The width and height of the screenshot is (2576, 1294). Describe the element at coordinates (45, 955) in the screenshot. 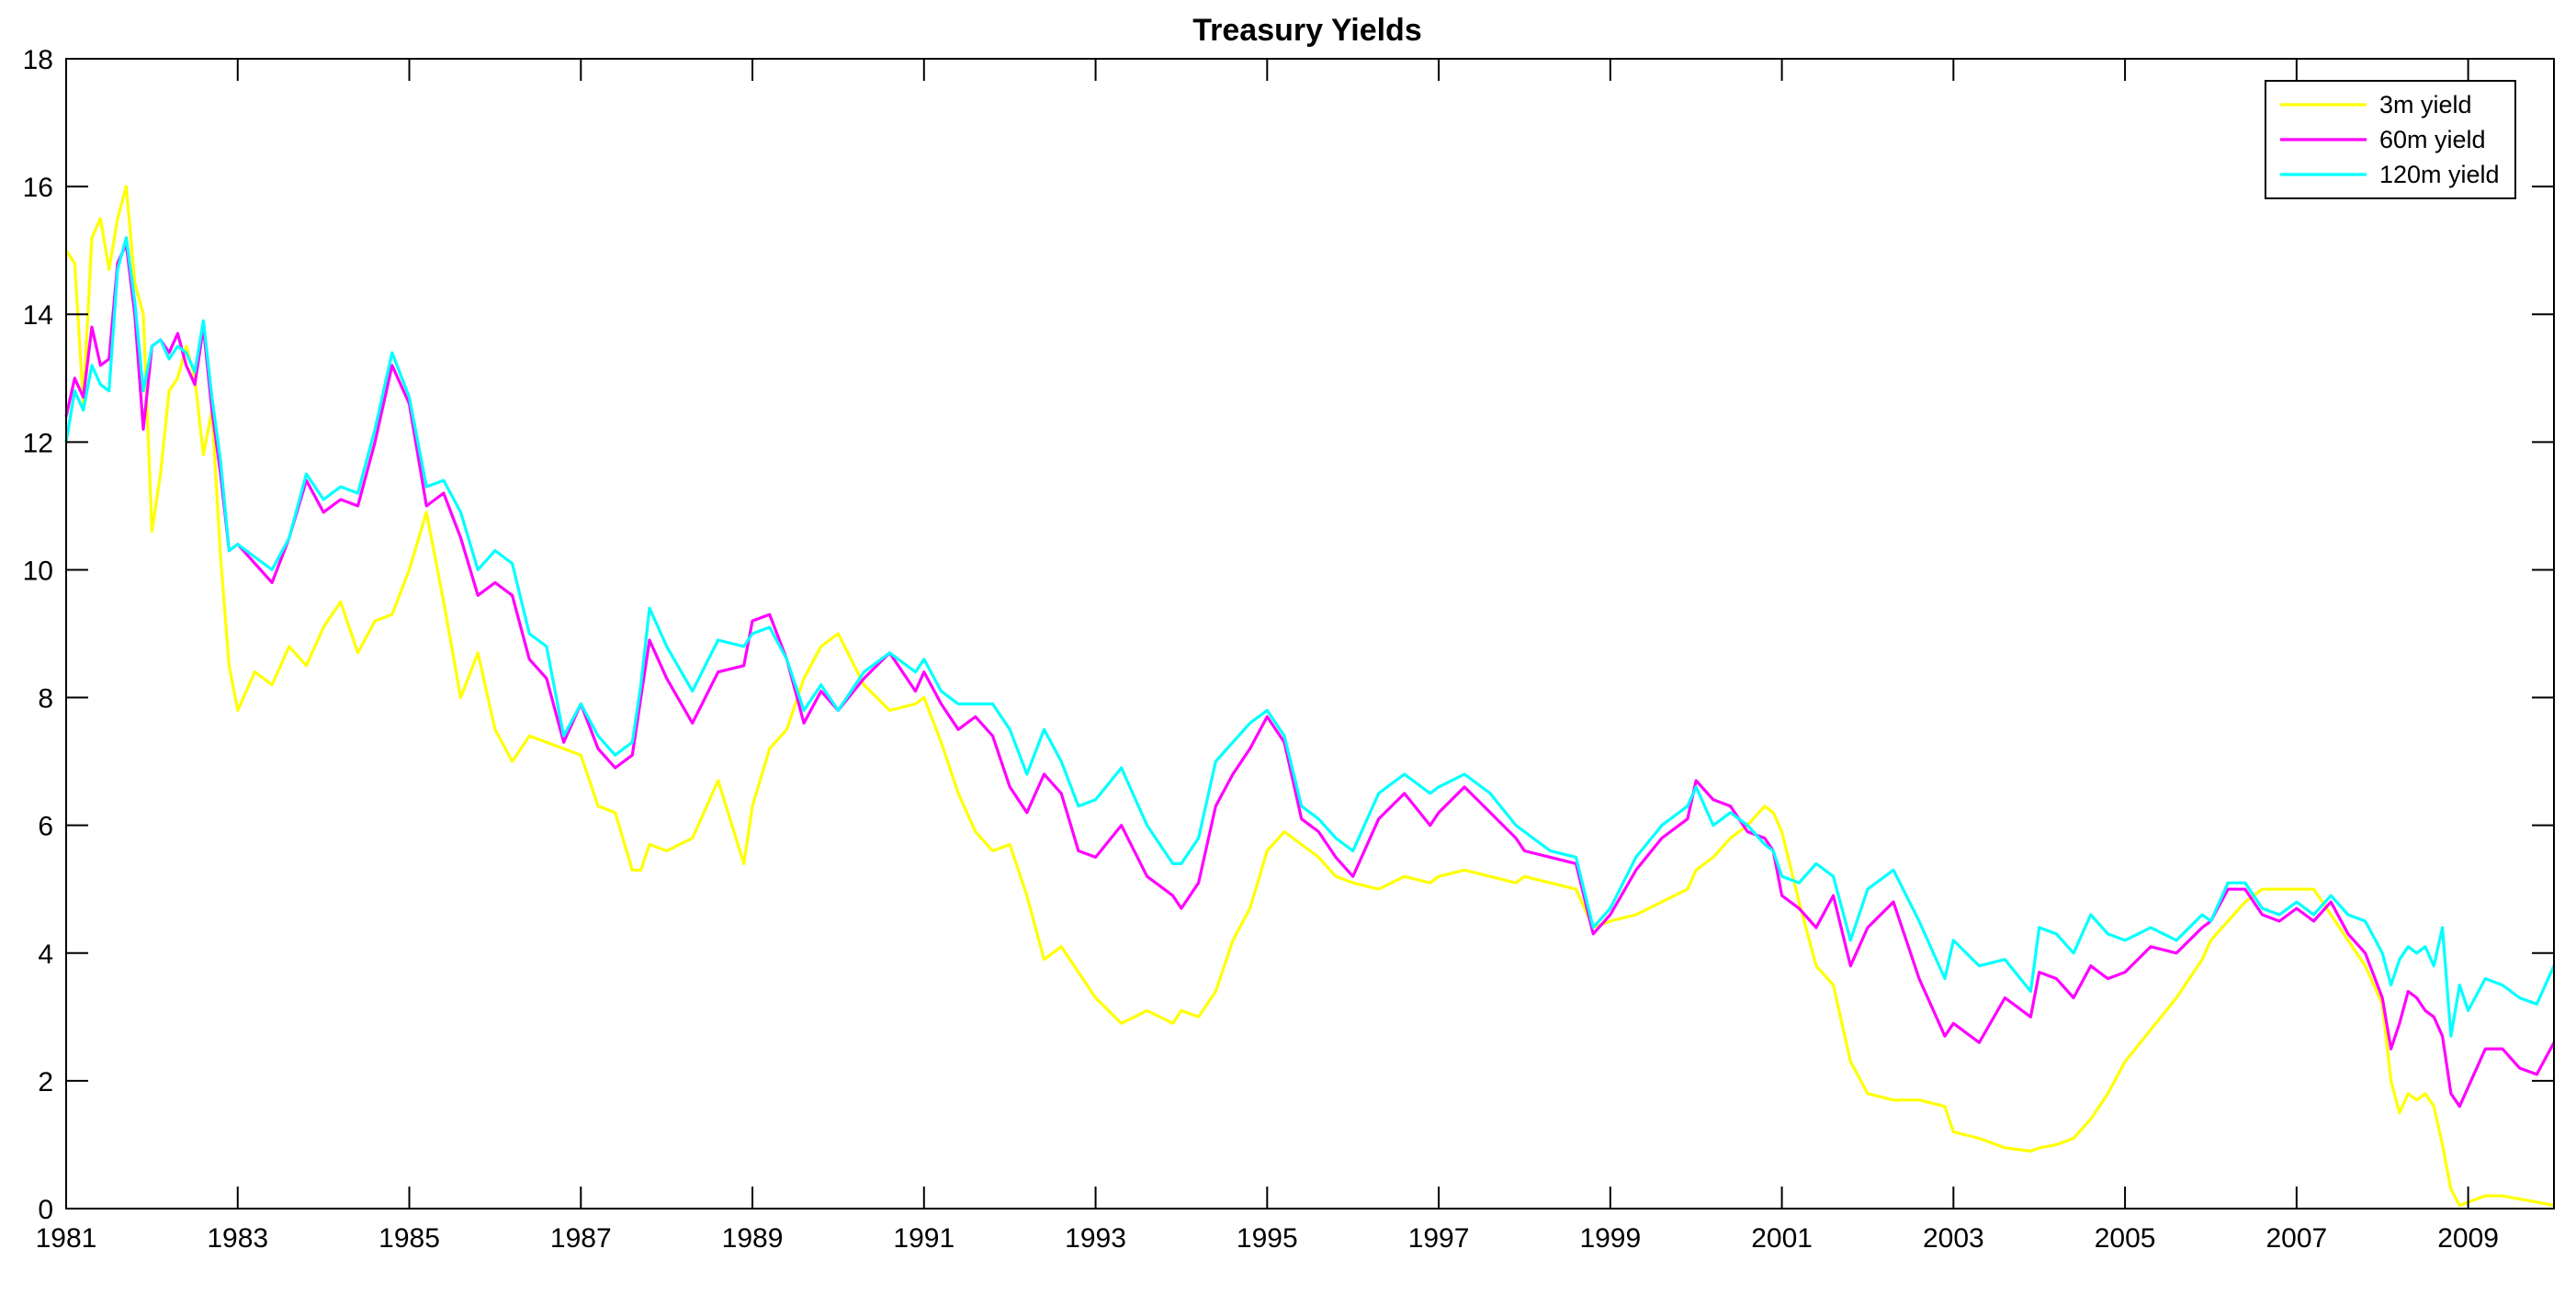

I see `y-tick-label: 4` at that location.